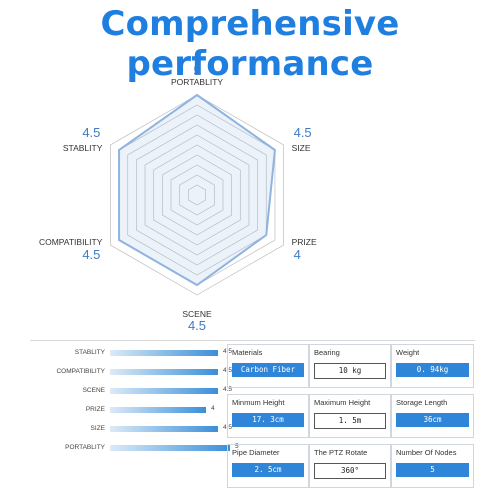 This screenshot has width=500, height=500. Describe the element at coordinates (85, 447) in the screenshot. I see `bar-category-label: PORTABLITY` at that location.